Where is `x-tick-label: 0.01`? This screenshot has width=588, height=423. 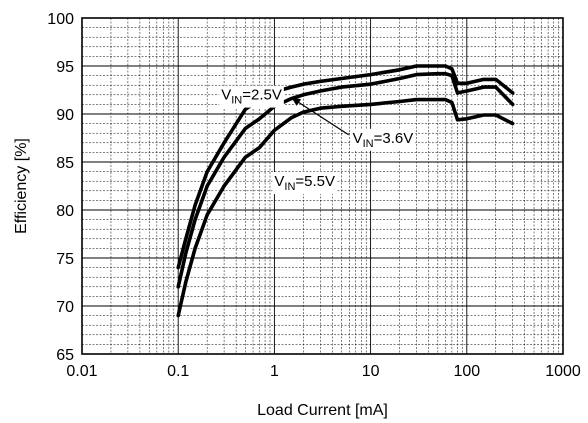
x-tick-label: 0.01 is located at coordinates (81, 371).